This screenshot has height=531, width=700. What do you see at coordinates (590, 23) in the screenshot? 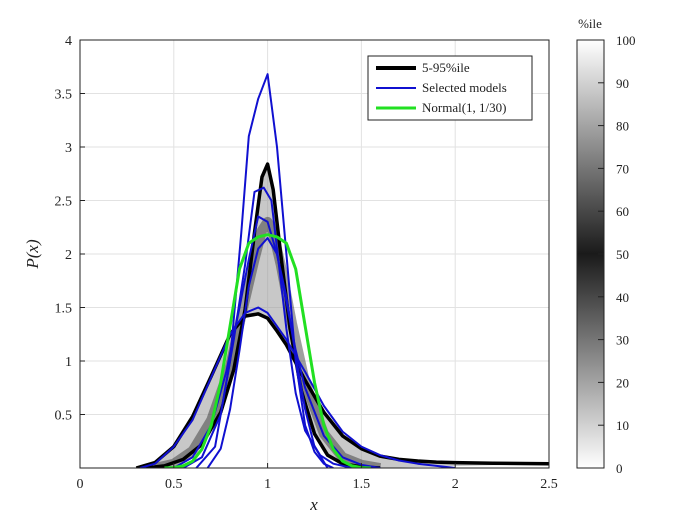
I see `colorbar-title: %ile` at bounding box center [590, 23].